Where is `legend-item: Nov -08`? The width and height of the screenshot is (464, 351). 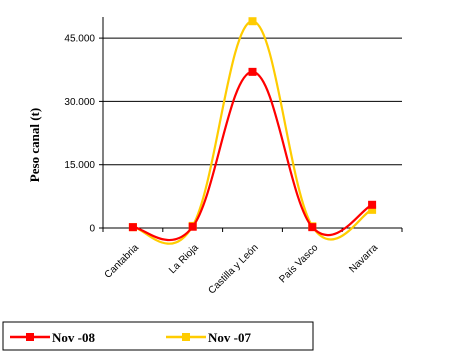 legend-item: Nov -08 is located at coordinates (52, 337).